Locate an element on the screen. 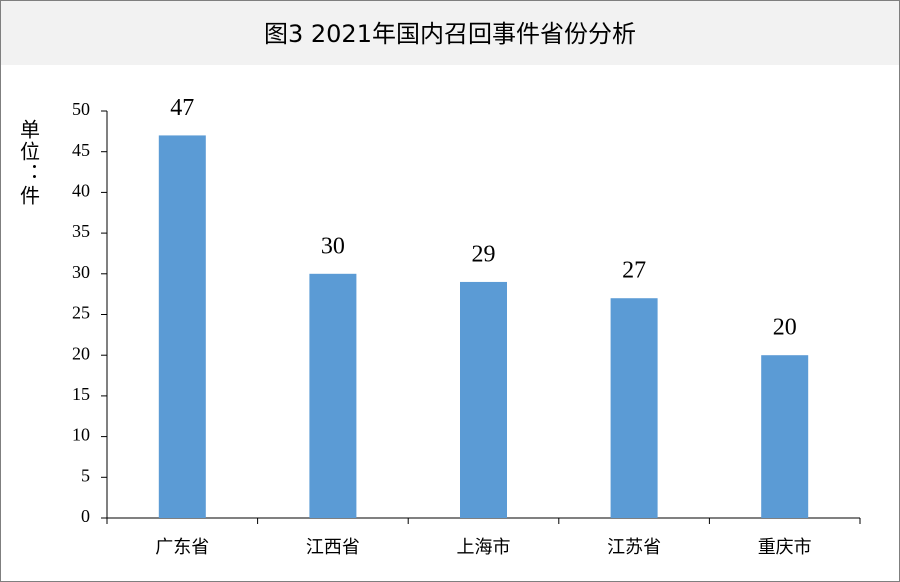 This screenshot has height=582, width=900. x-tick-label: 重庆市 is located at coordinates (785, 547).